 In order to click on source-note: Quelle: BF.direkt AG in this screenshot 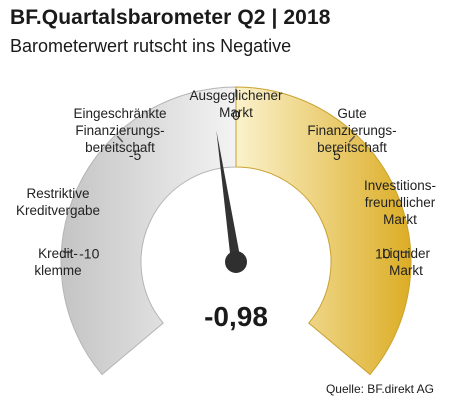, I will do `click(379, 389)`.